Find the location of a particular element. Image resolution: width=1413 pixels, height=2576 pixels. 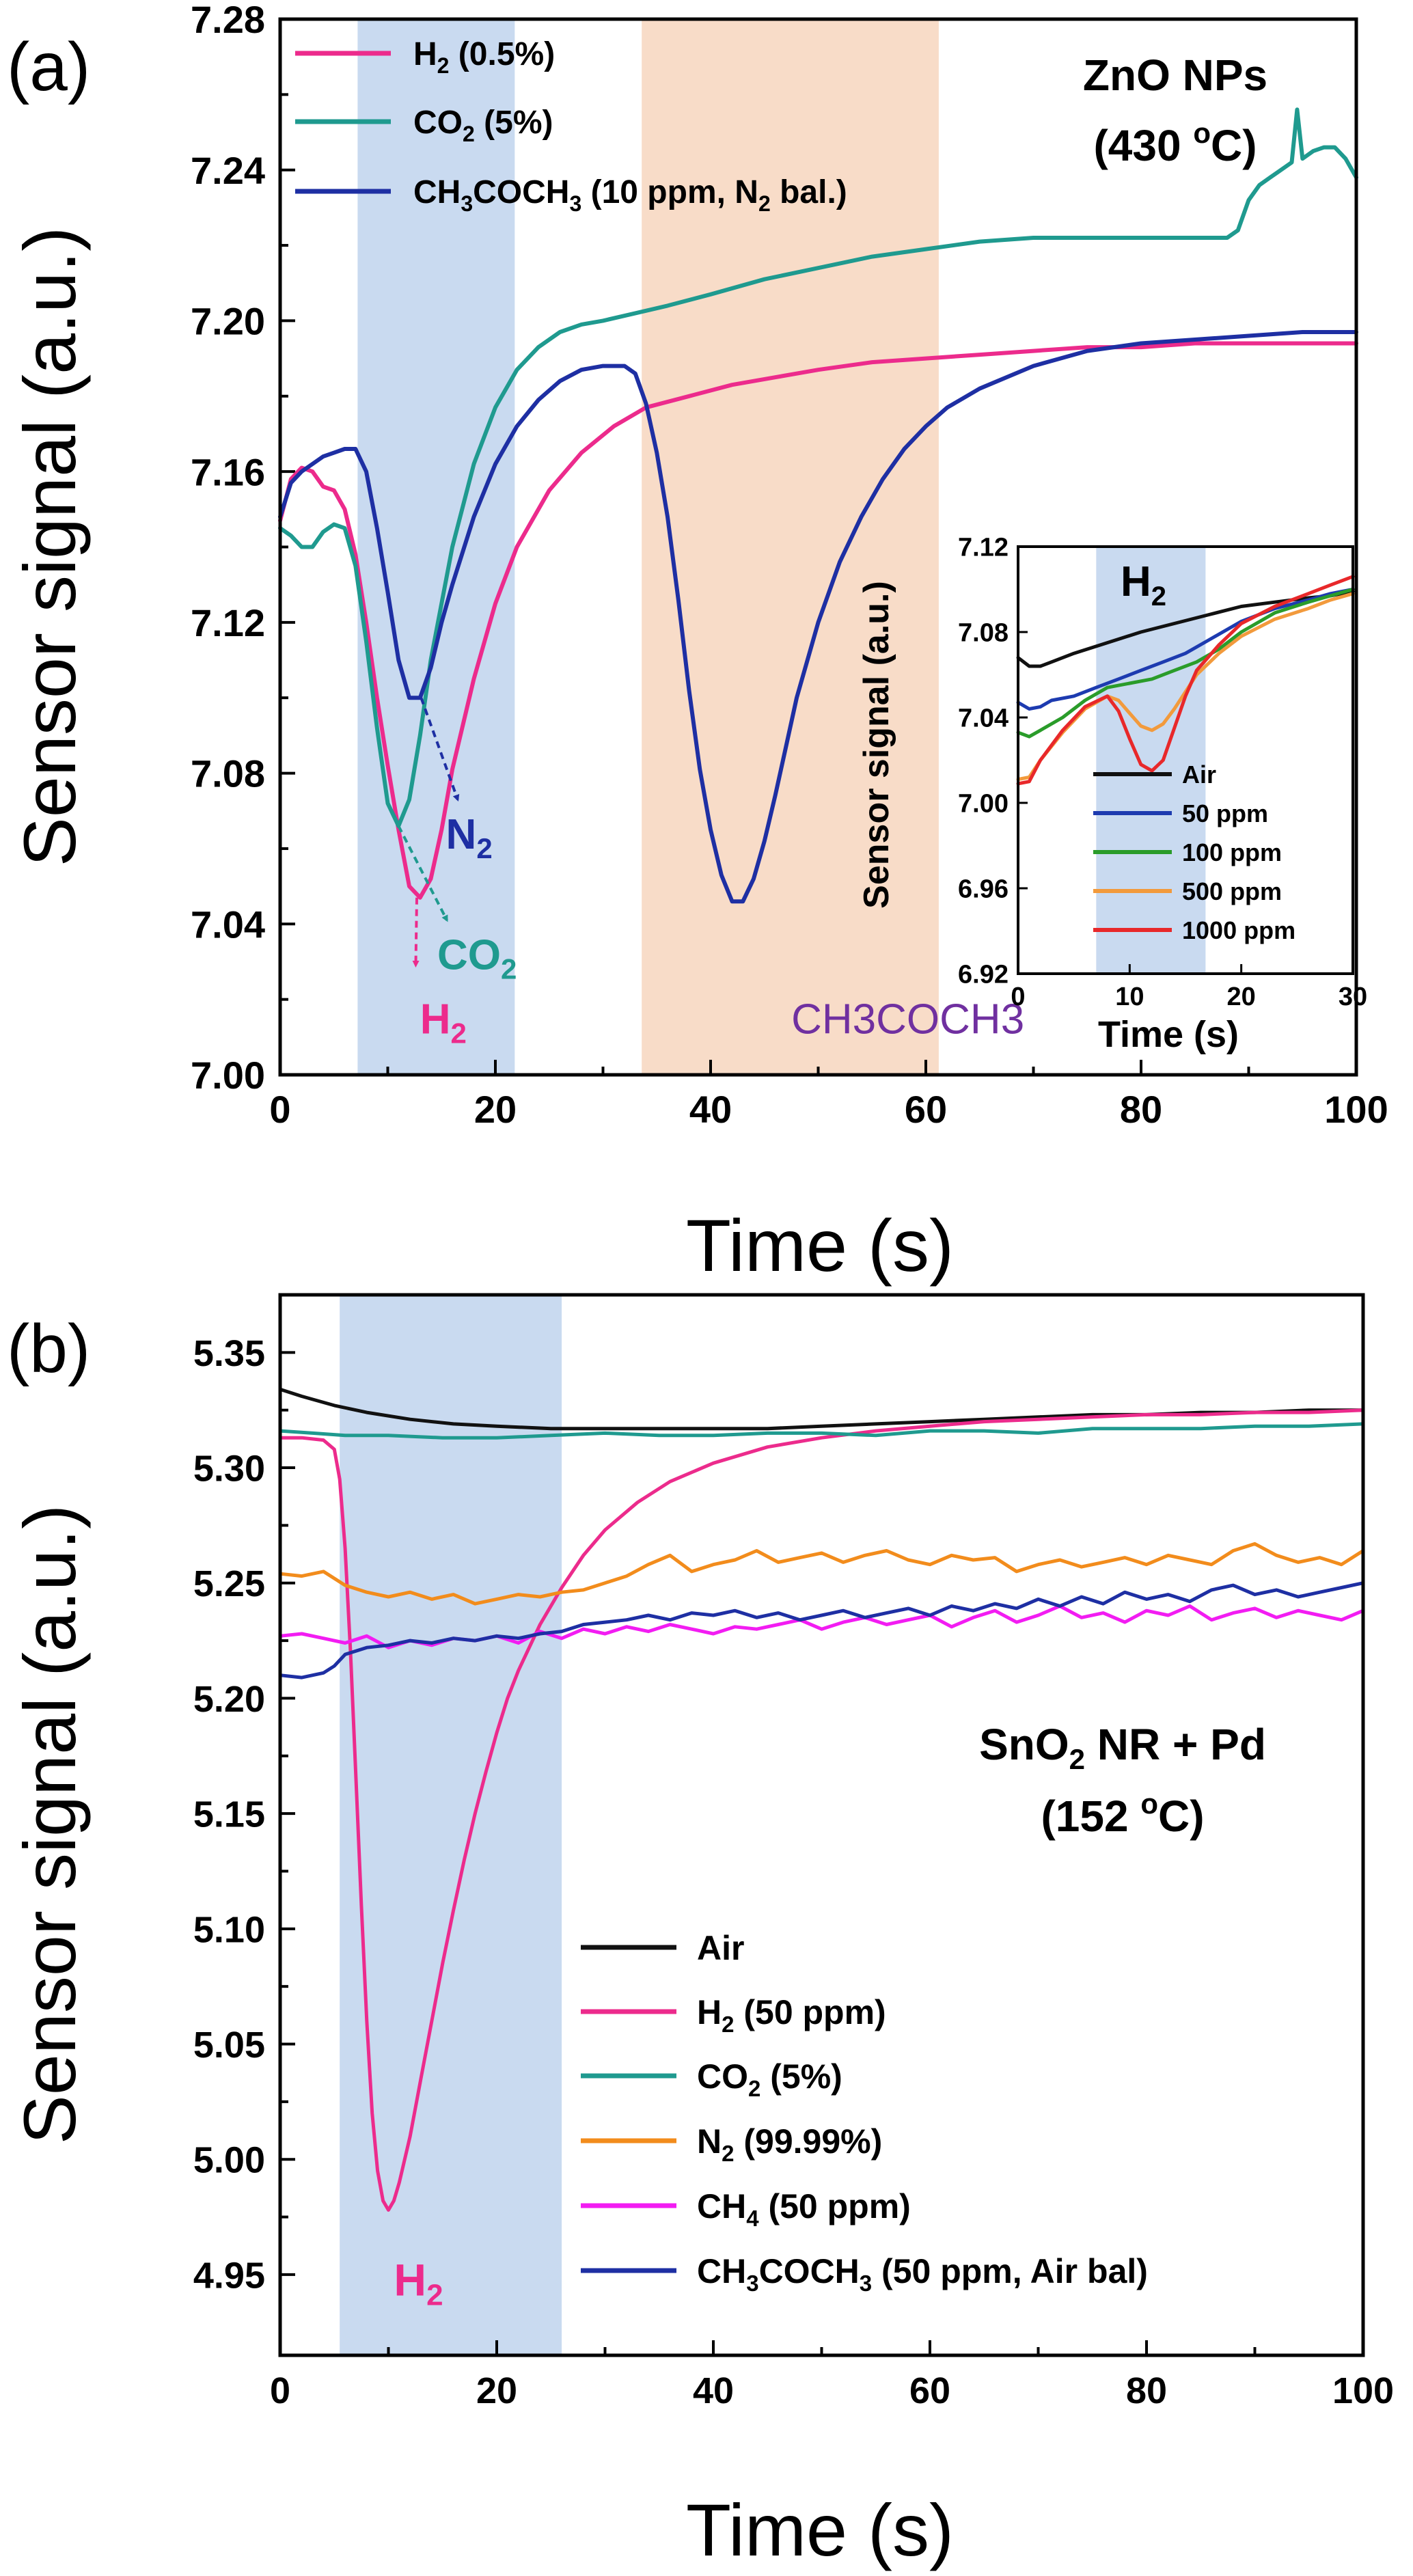

panel-b-y-tick-labels: 4.95 5.00 5.05 5.10 5.15 5.20 5.25 5.30 5.35 is located at coordinates (229, 1815).